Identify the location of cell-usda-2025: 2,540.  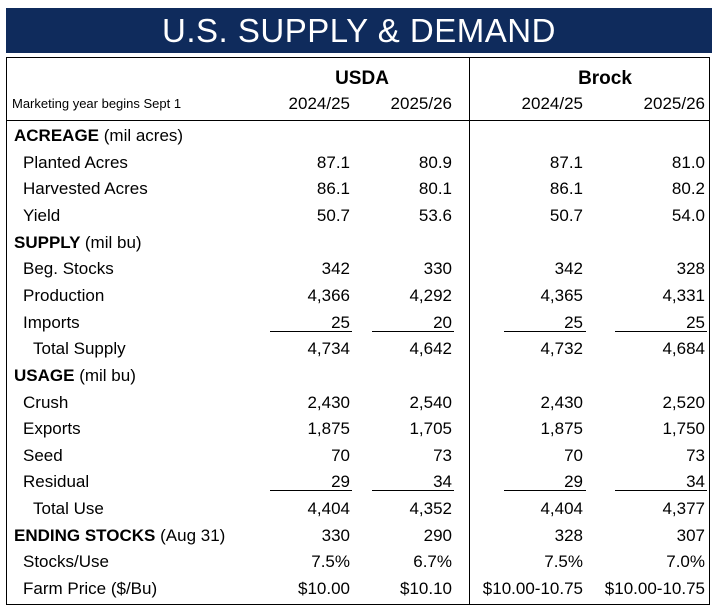
(430, 402).